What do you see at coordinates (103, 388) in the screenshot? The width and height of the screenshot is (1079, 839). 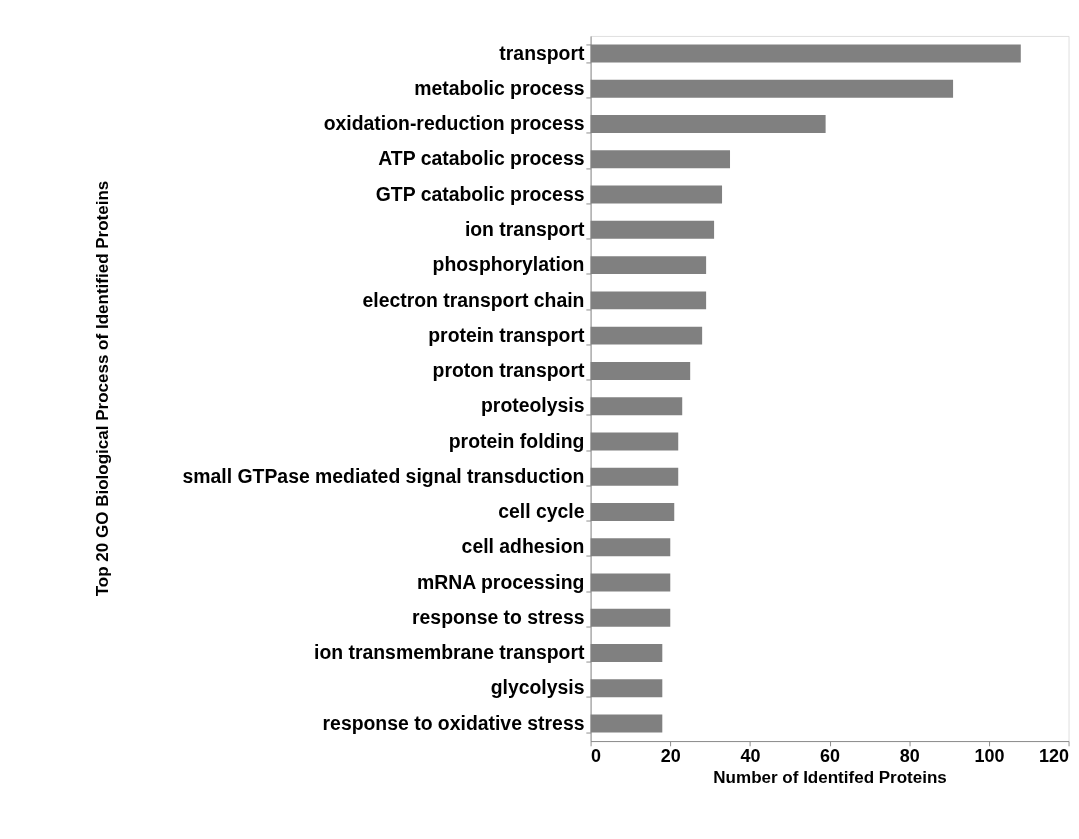 I see `y-axis-title: Top 20 GO Biological Process of Identified Proteins` at bounding box center [103, 388].